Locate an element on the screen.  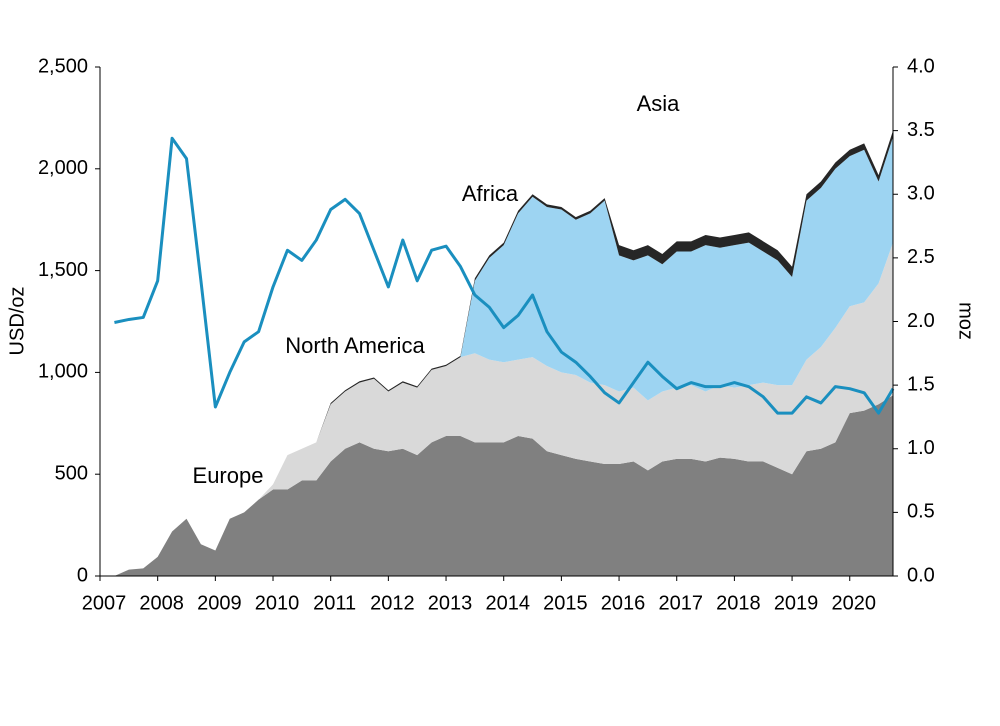
x-tick-label: 2017 is located at coordinates (680, 603).